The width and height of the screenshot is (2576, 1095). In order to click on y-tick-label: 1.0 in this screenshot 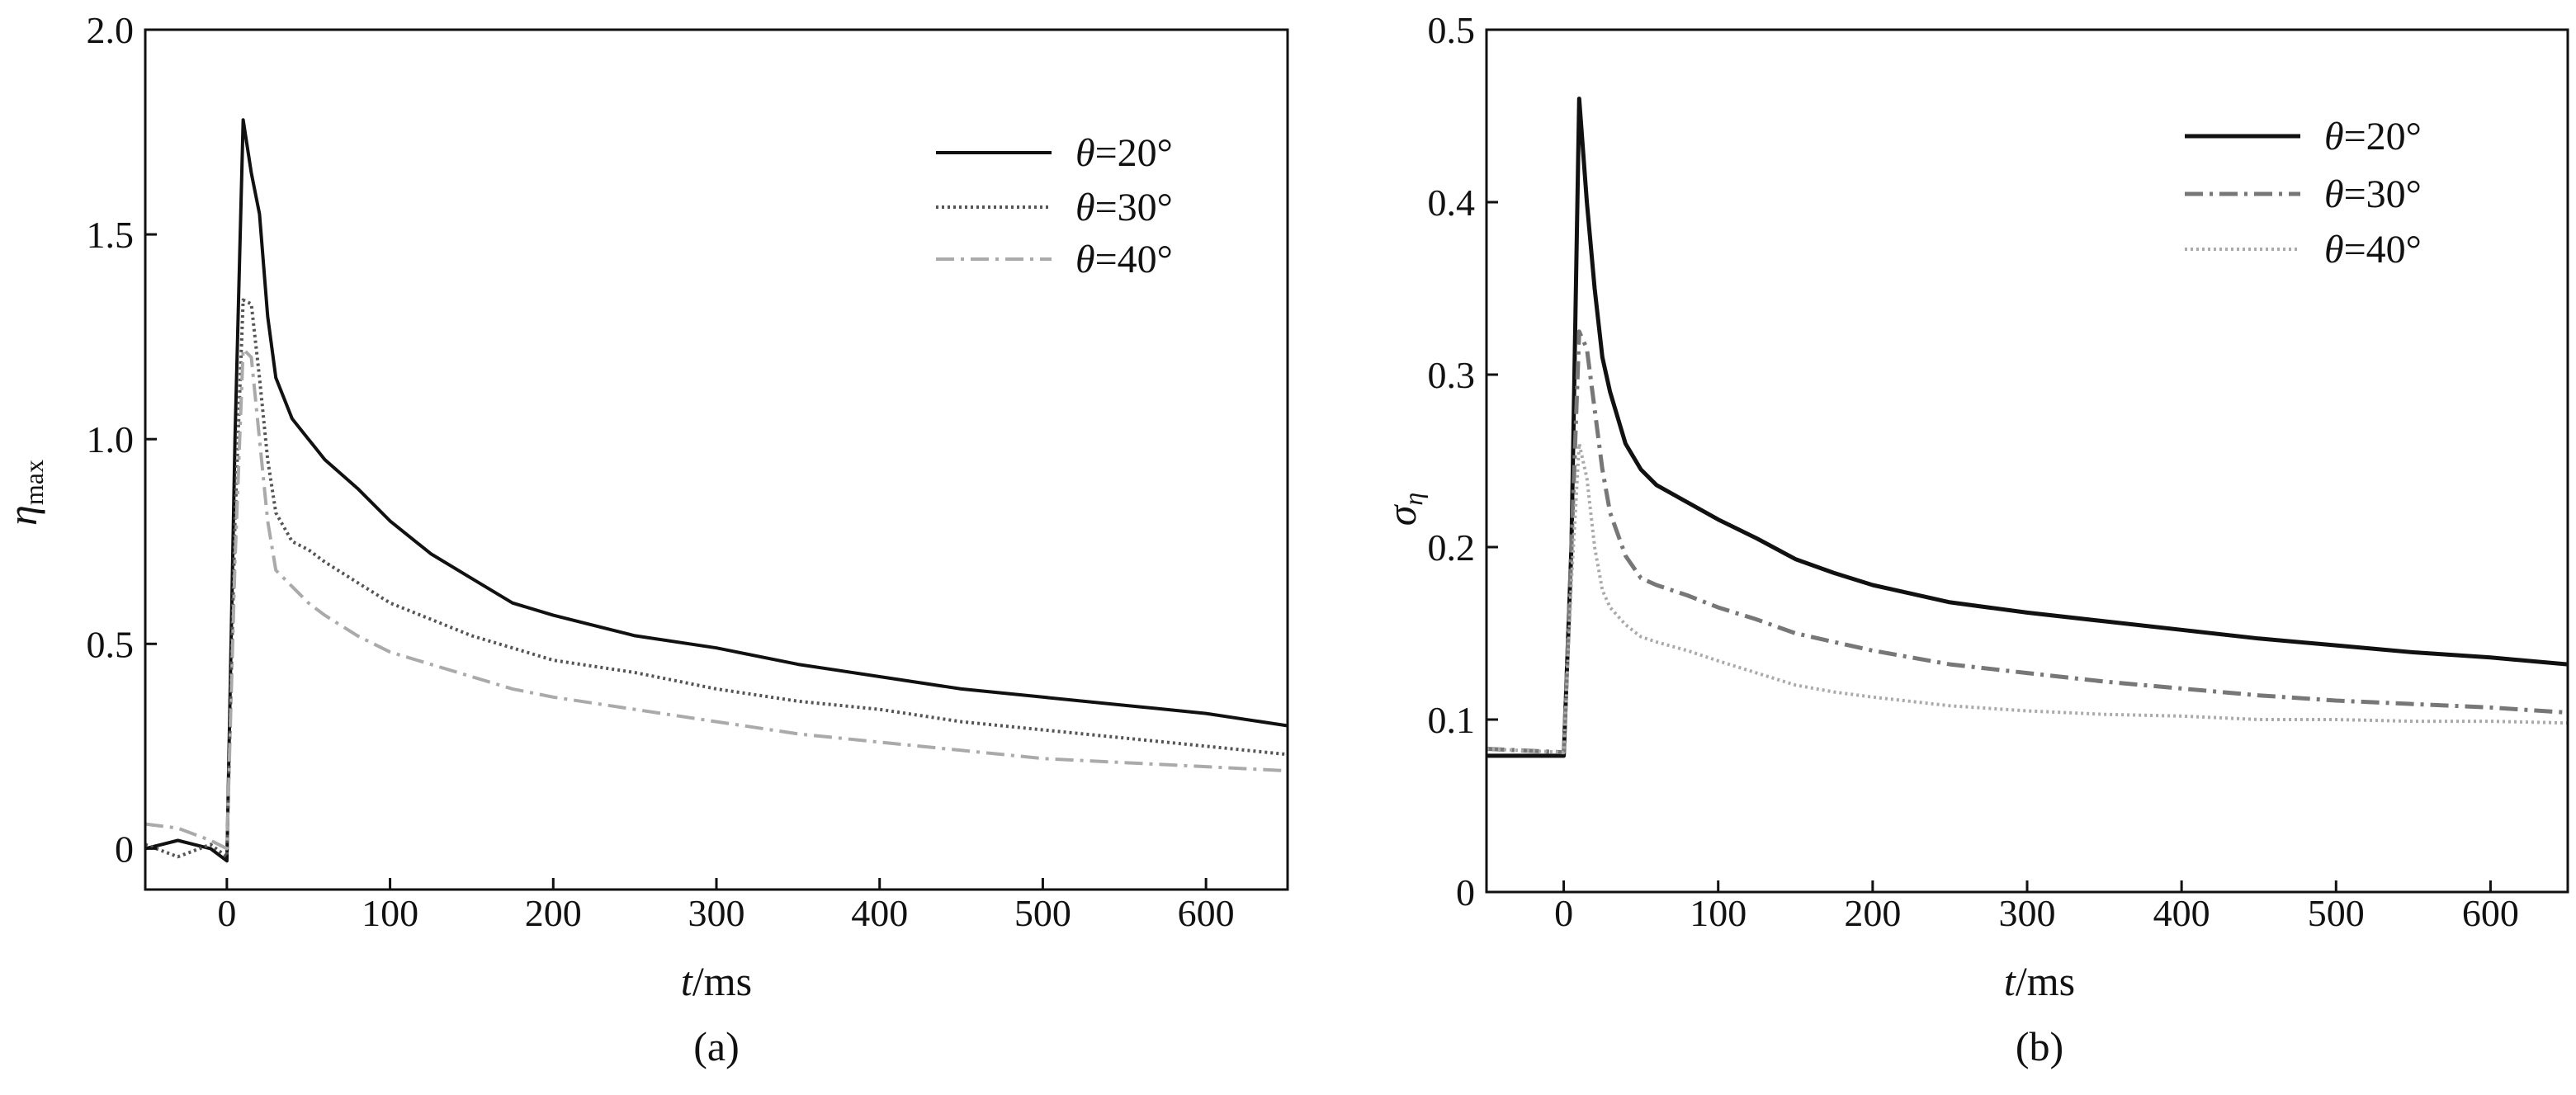, I will do `click(111, 439)`.